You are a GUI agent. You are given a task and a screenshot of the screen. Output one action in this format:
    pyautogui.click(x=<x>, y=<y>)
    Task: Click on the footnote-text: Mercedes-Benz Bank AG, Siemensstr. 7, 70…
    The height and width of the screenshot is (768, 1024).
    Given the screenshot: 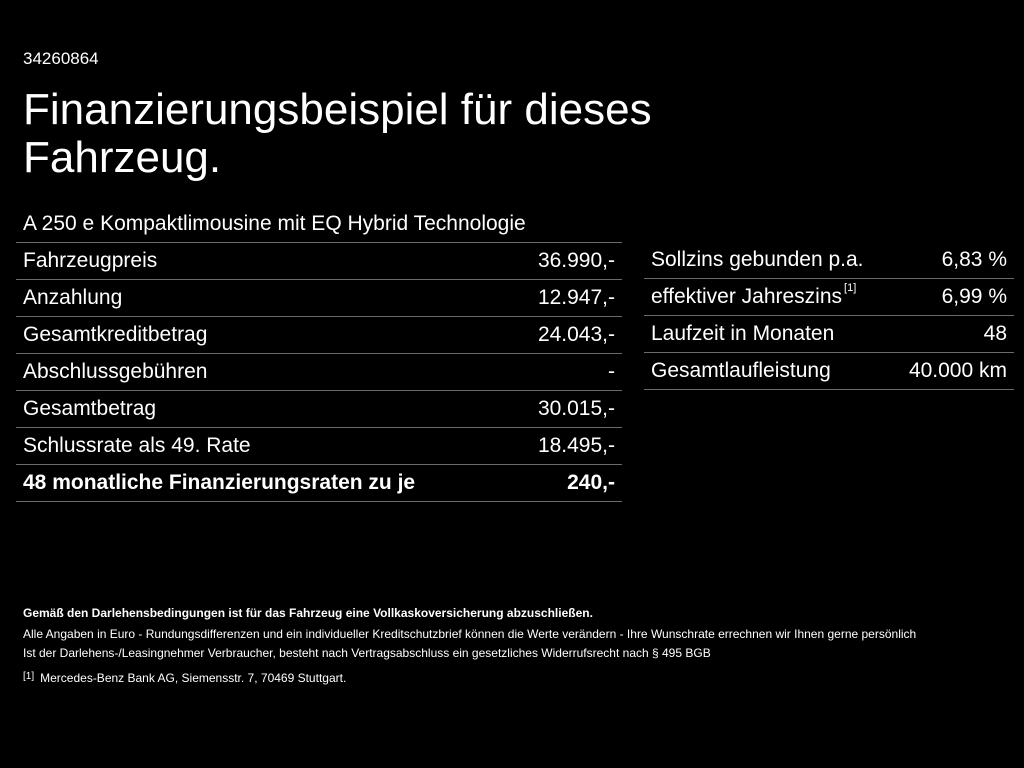 What is the action you would take?
    pyautogui.click(x=193, y=678)
    